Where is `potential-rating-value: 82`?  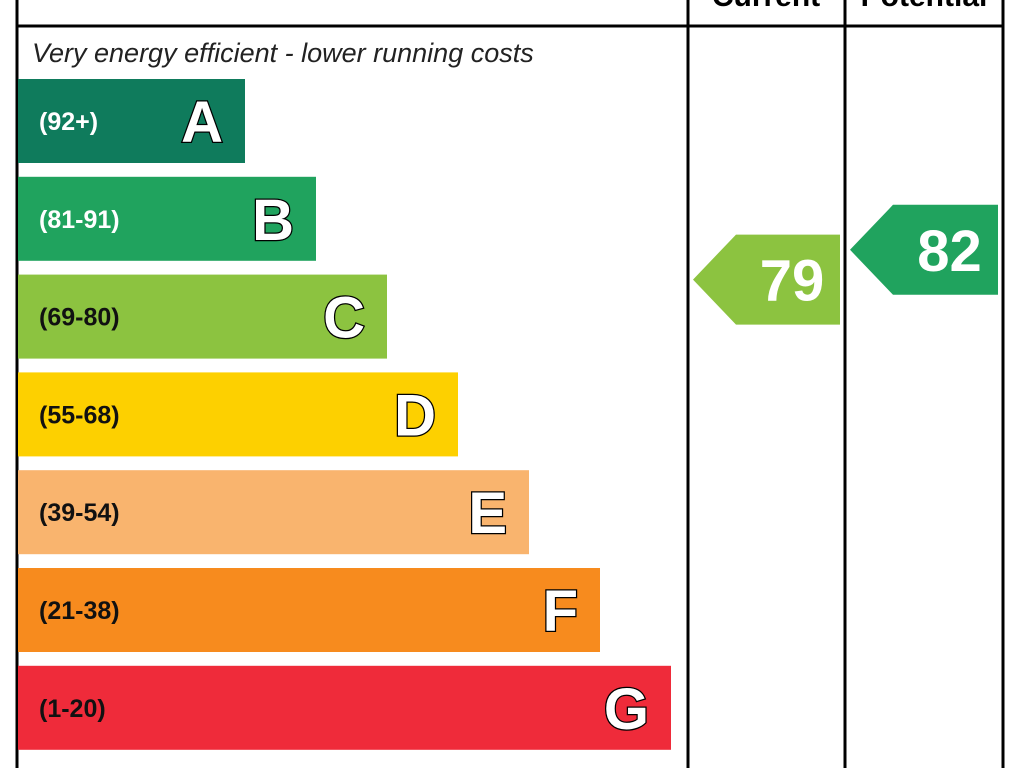 potential-rating-value: 82 is located at coordinates (949, 251).